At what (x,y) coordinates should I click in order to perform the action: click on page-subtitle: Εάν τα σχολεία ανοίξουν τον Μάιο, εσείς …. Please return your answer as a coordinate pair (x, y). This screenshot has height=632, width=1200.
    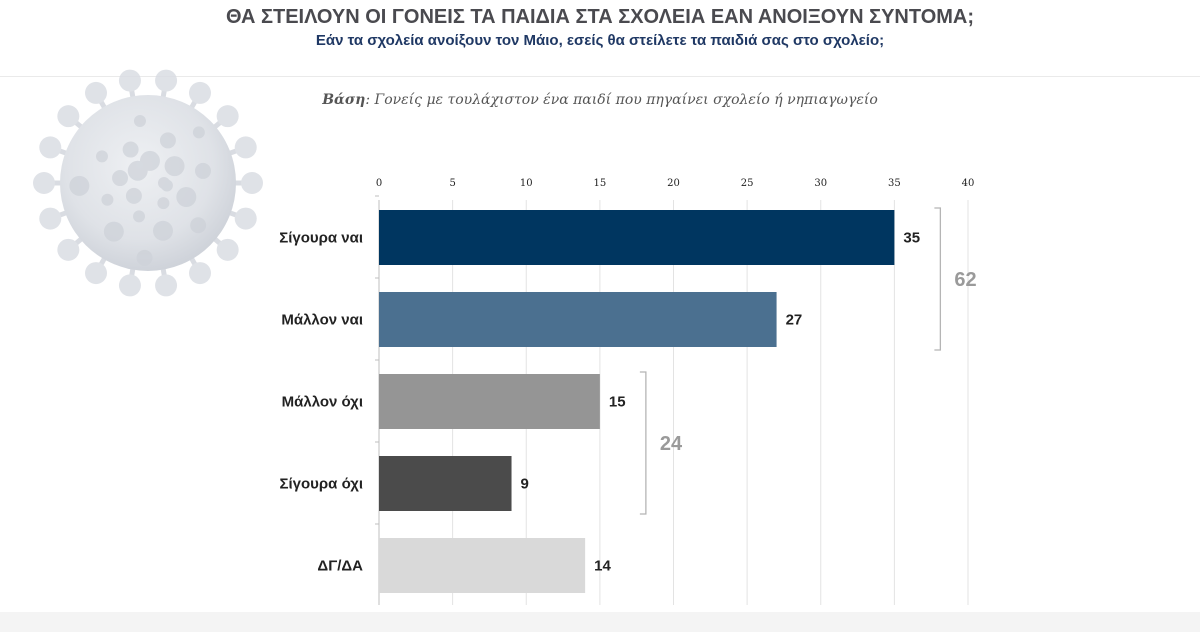
    Looking at the image, I should click on (600, 40).